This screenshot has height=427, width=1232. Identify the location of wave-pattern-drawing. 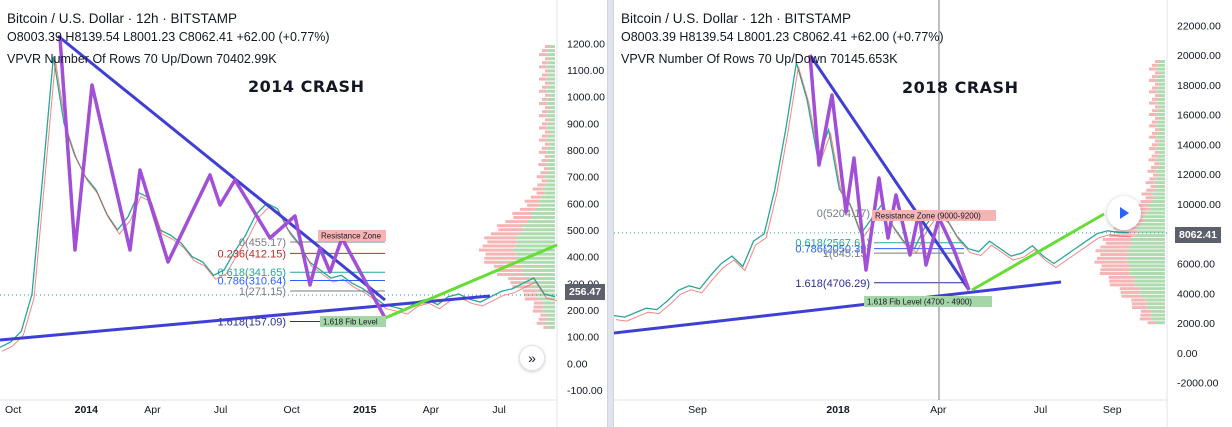
(889, 172).